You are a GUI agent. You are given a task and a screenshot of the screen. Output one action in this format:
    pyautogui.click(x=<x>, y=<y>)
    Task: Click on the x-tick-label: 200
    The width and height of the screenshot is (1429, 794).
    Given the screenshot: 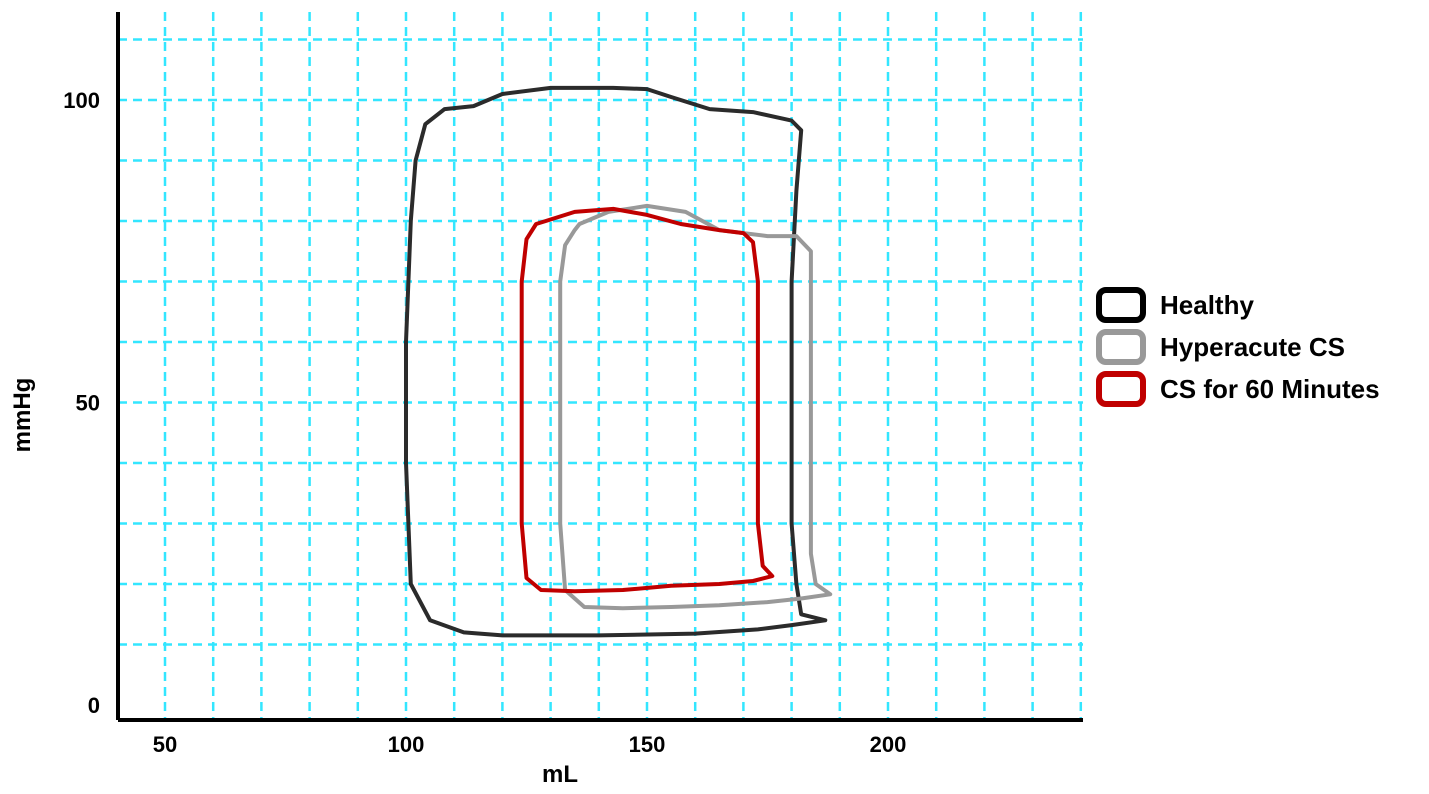 What is the action you would take?
    pyautogui.click(x=888, y=744)
    